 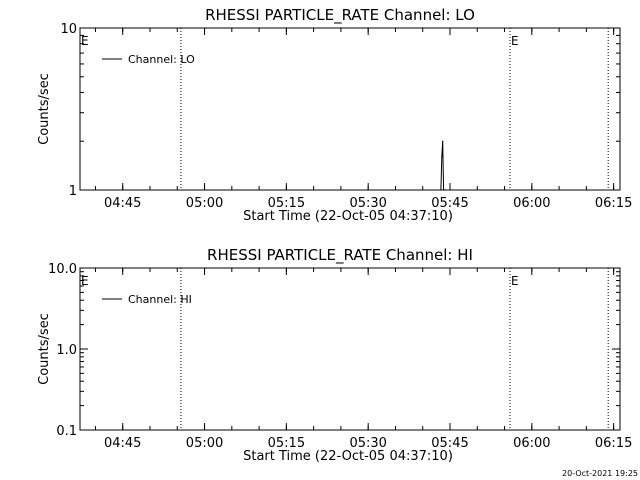 What do you see at coordinates (73, 191) in the screenshot?
I see `y-tick-label: 1` at bounding box center [73, 191].